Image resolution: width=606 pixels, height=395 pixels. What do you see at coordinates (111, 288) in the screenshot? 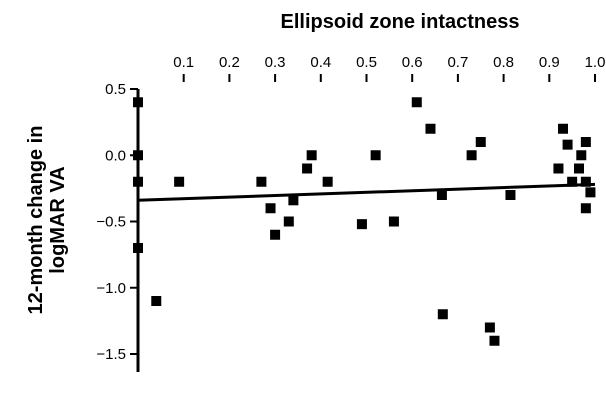
I see `y-tick-label: −1.0` at bounding box center [111, 288].